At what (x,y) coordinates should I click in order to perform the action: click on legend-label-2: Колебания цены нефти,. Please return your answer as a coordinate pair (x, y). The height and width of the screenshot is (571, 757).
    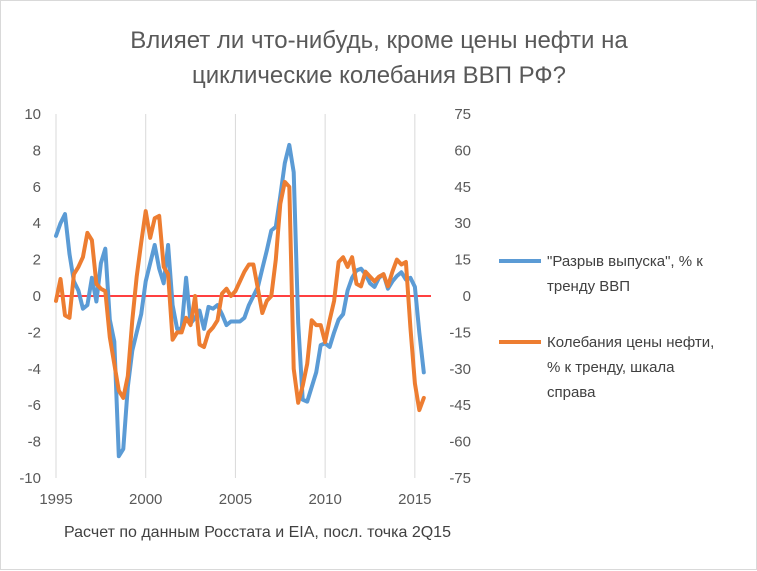
    Looking at the image, I should click on (630, 342).